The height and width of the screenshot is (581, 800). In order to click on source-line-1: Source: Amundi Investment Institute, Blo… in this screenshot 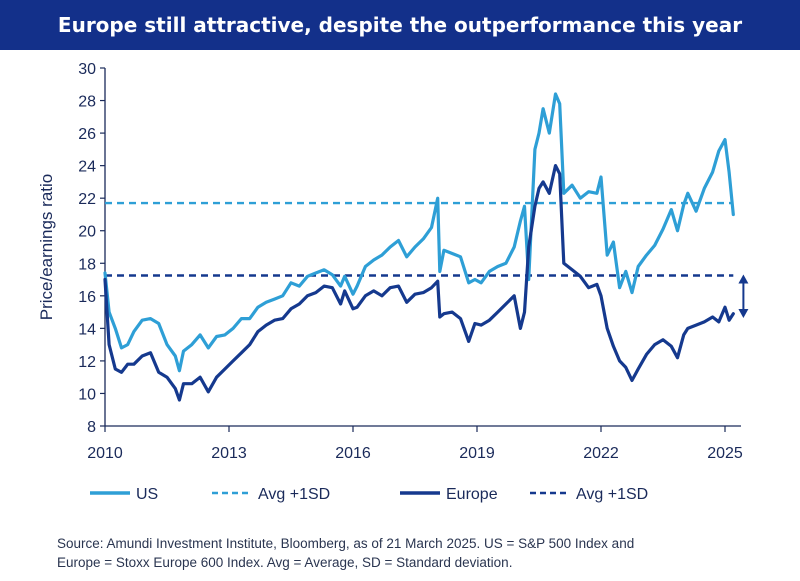, I will do `click(346, 543)`.